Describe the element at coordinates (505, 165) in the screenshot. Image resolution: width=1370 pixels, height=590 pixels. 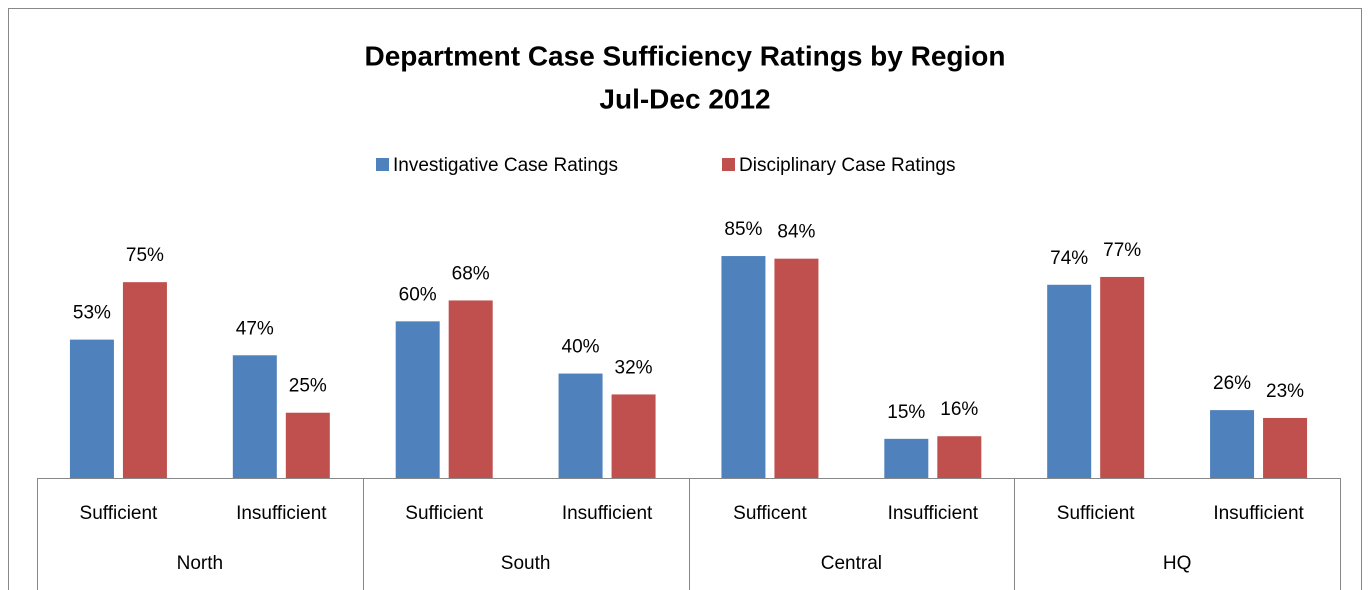
I see `legend-label: Investigative Case Ratings` at that location.